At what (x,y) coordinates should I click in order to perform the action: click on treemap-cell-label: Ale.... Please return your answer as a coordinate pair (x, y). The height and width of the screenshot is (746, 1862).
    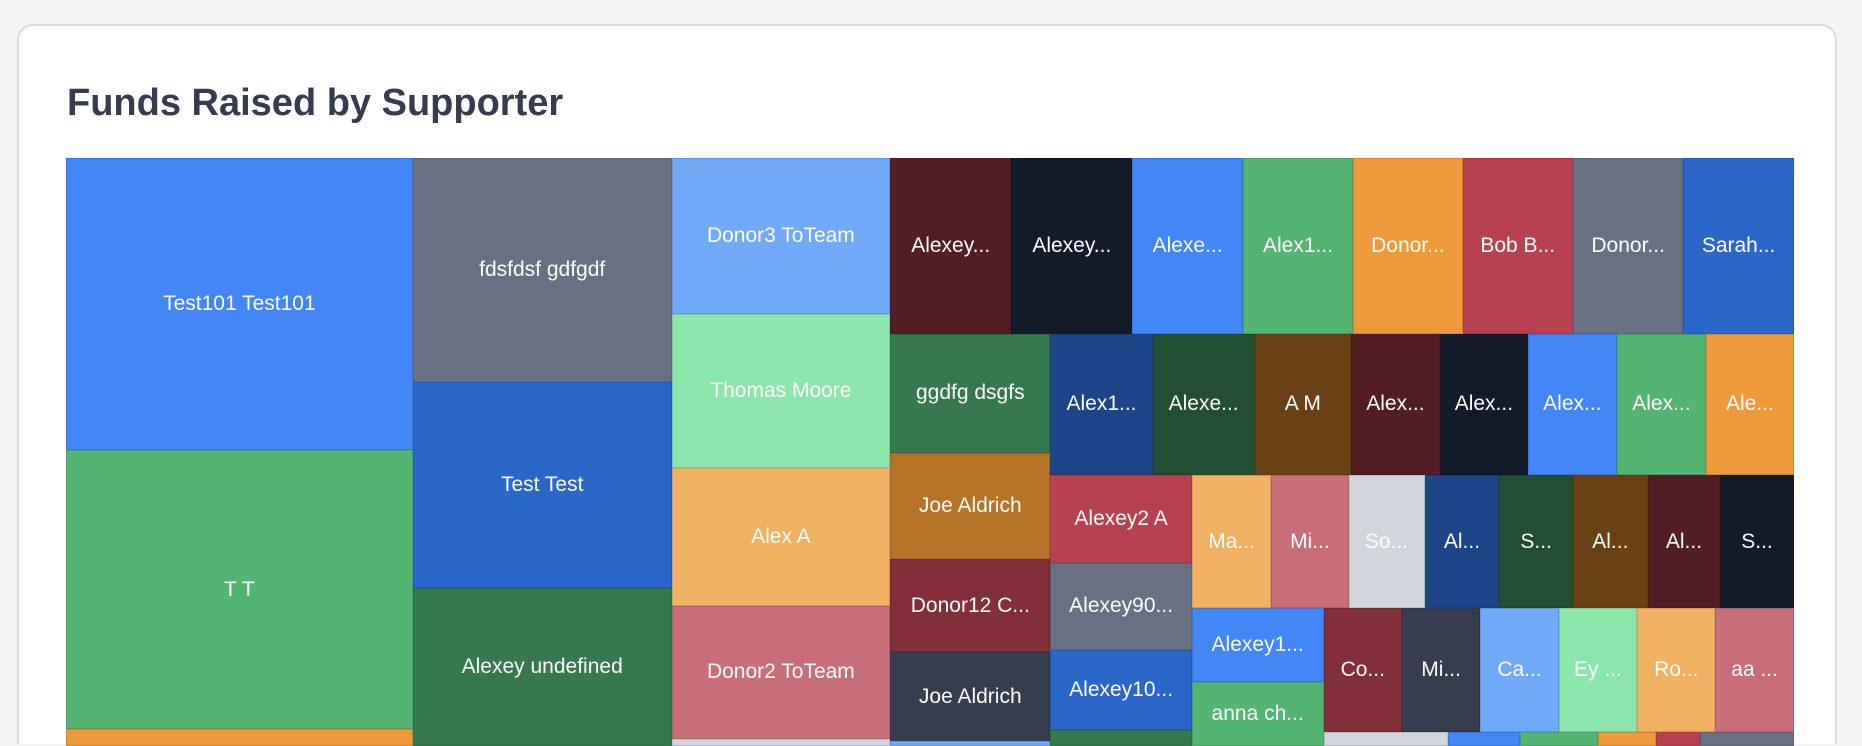
    Looking at the image, I should click on (1749, 404).